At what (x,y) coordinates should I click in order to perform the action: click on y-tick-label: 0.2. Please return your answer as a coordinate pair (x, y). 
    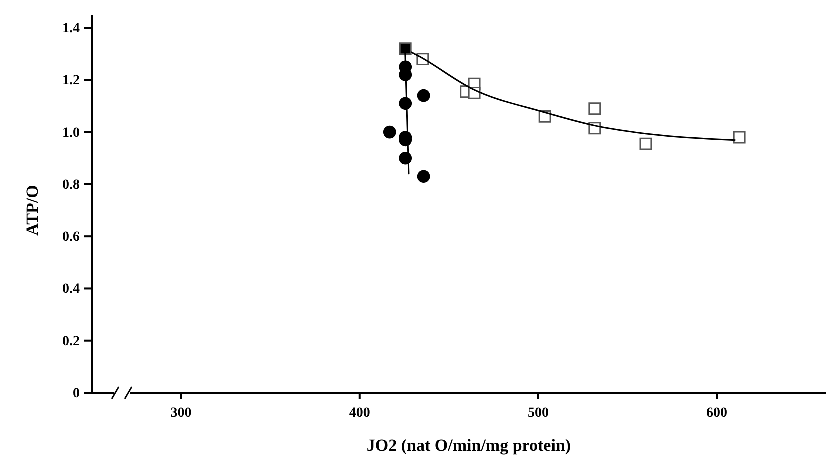
    Looking at the image, I should click on (71, 342).